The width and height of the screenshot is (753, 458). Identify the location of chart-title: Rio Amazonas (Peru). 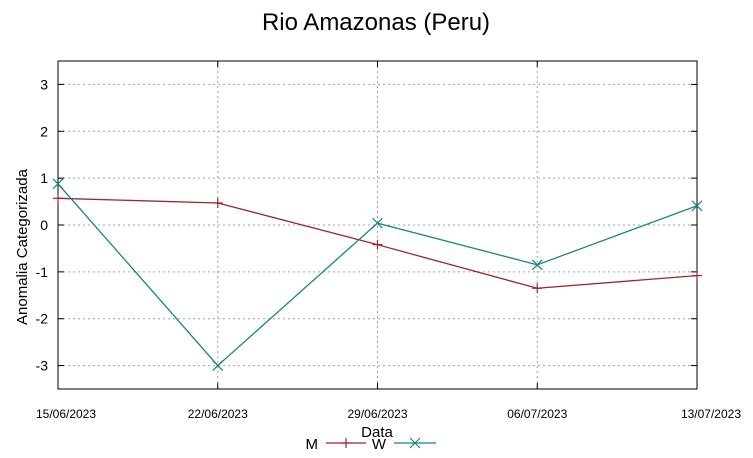
(376, 22).